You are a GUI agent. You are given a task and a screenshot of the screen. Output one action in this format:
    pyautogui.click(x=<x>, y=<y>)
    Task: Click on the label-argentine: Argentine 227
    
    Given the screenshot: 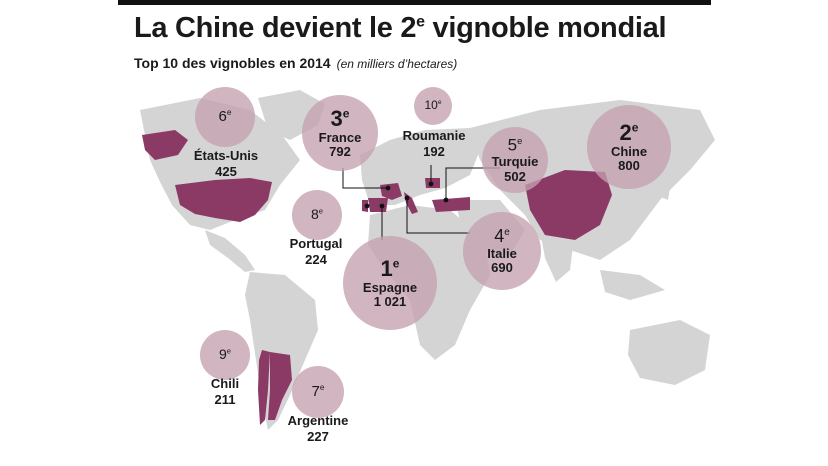 What is the action you would take?
    pyautogui.click(x=318, y=429)
    